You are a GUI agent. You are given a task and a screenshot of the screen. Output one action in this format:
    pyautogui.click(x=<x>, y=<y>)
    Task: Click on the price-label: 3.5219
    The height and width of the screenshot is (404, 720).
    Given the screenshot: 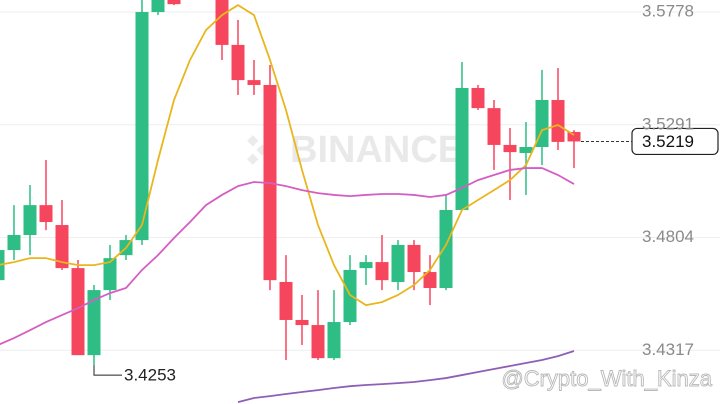 What is the action you would take?
    pyautogui.click(x=668, y=141)
    